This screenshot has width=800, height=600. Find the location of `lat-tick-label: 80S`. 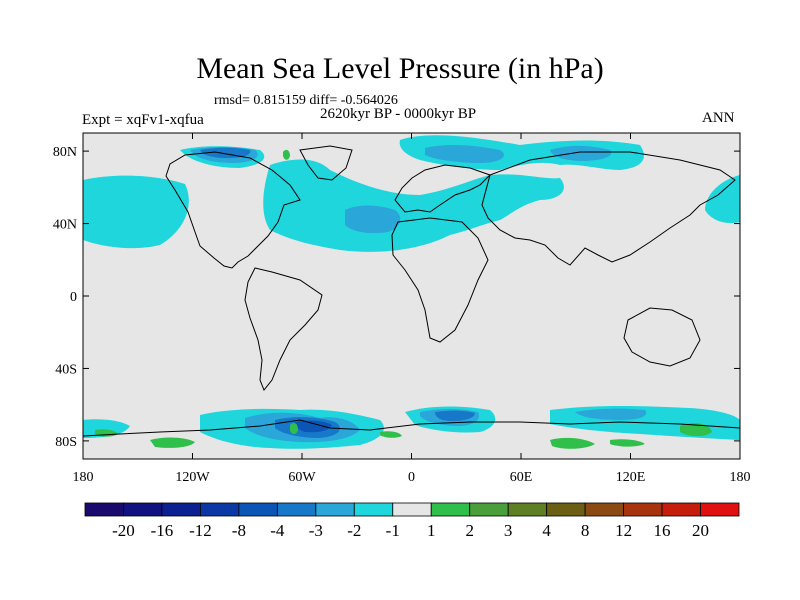

lat-tick-label: 80S is located at coordinates (66, 442).